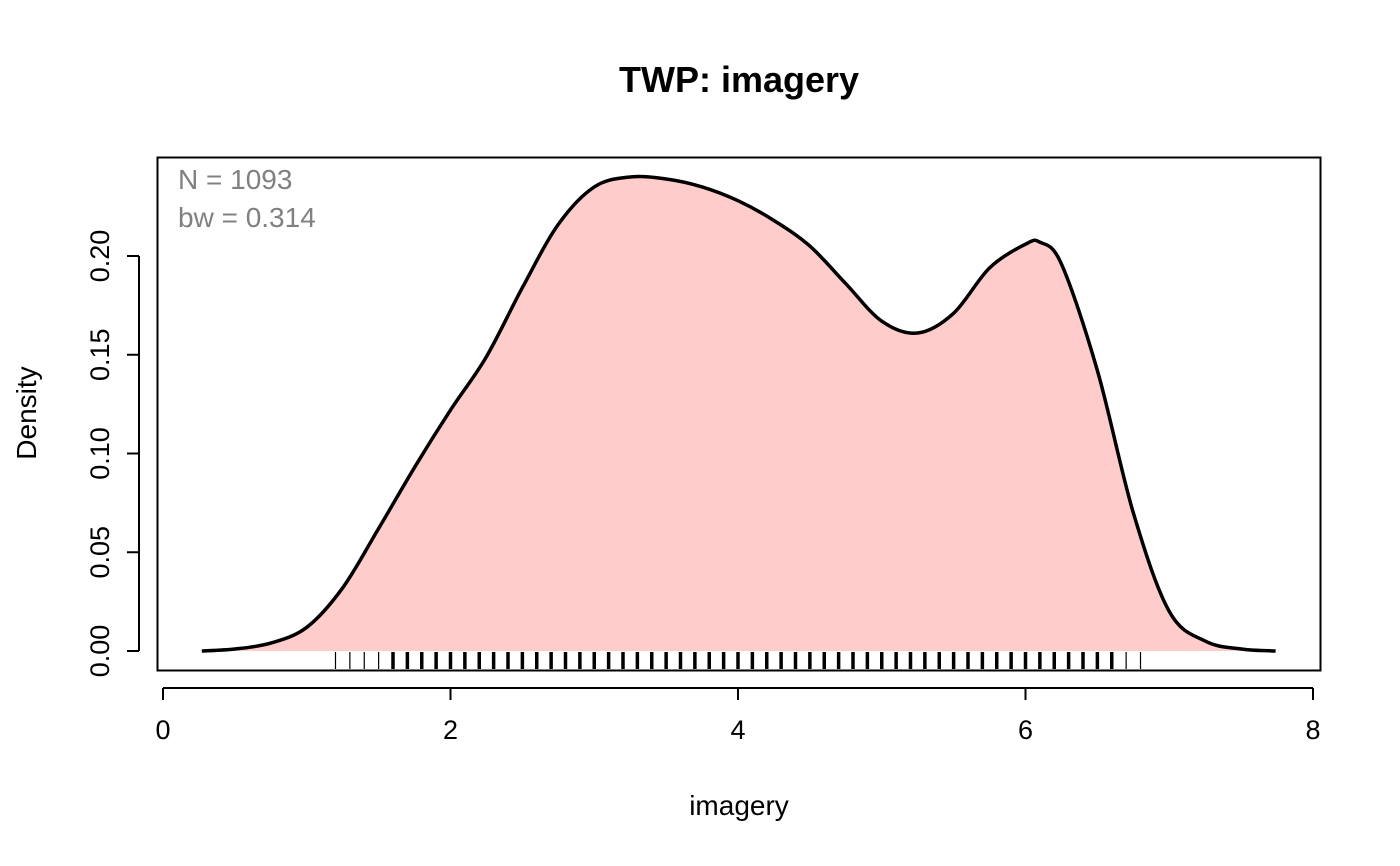  I want to click on x-tick-label: 2, so click(450, 730).